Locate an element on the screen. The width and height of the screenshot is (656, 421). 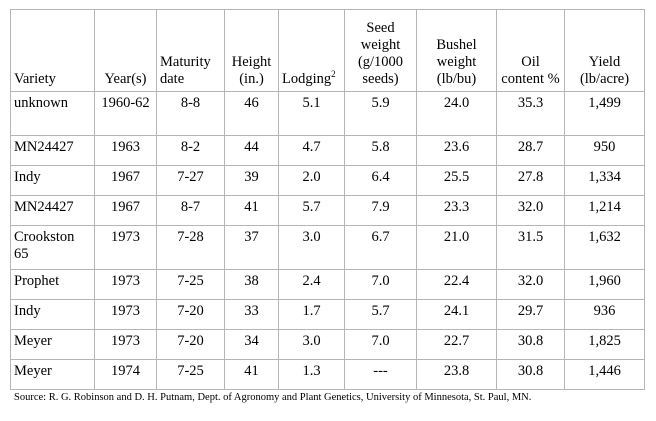
table-cell: 22.7 is located at coordinates (456, 344).